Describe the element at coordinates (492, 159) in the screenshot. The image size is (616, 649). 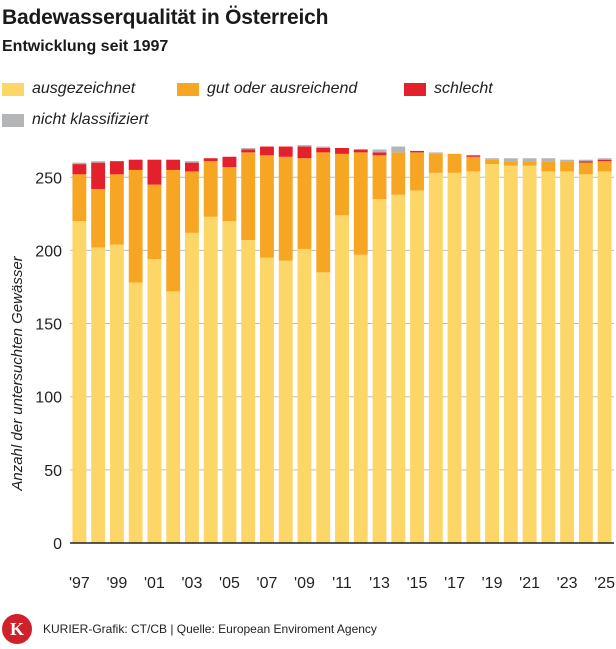
I see `bar-segment-nicht-klassifiziert-2019` at that location.